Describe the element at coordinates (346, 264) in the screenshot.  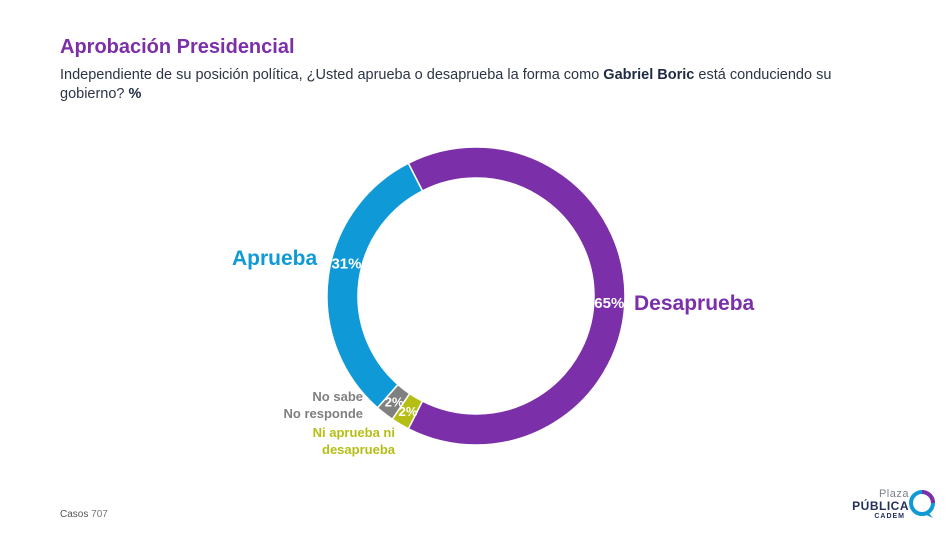
I see `donut-value-label-aprueba: 31%` at that location.